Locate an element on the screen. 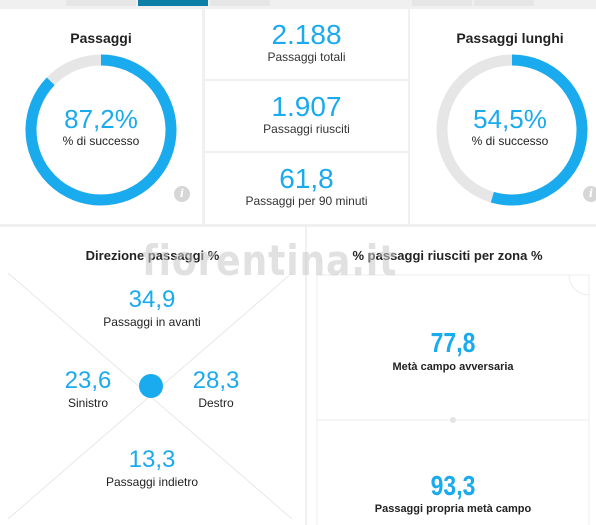 The width and height of the screenshot is (596, 525). stat-value: 1.907 is located at coordinates (306, 106).